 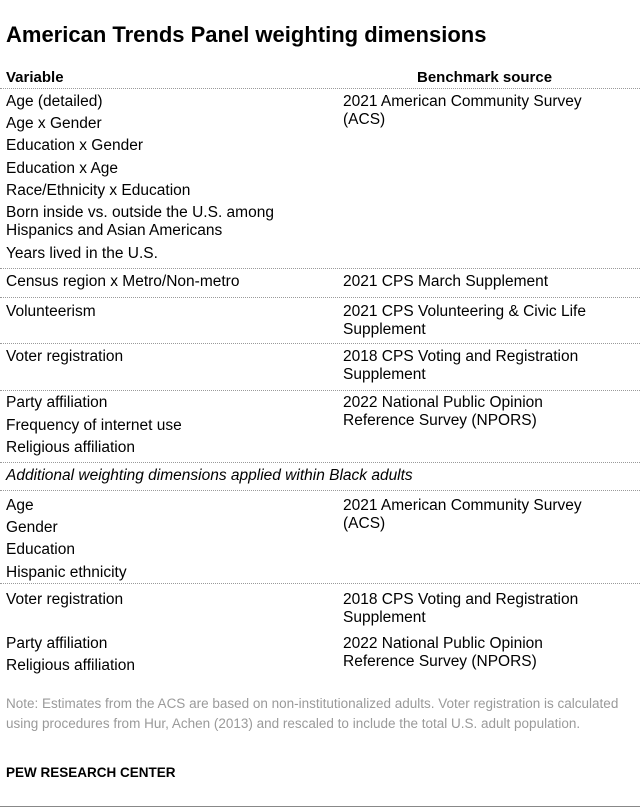 What do you see at coordinates (82, 253) in the screenshot?
I see `variable-cell: Years lived in the U.S.` at bounding box center [82, 253].